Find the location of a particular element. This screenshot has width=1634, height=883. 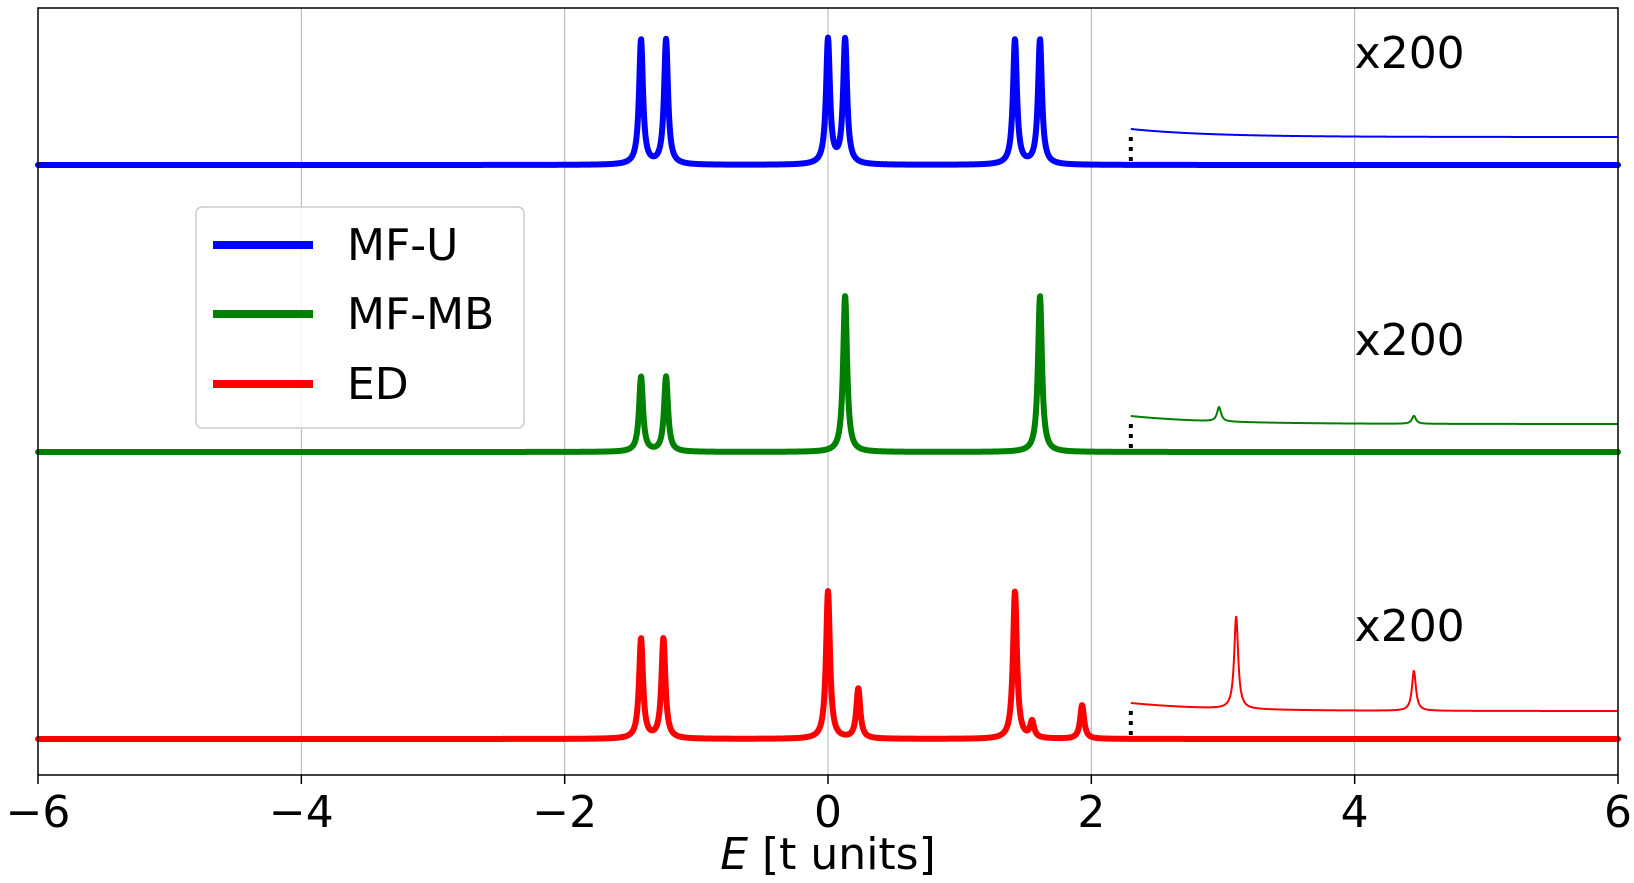

legend: MF-U MF-MB ED is located at coordinates (360, 317).